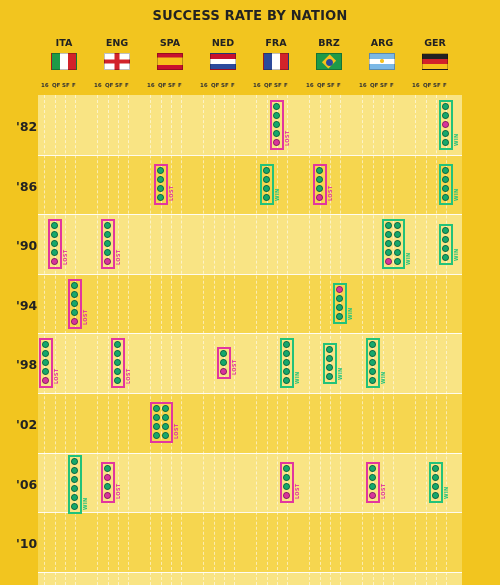 Image resolution: width=500 pixels, height=585 pixels. I want to click on result-arg, so click(393, 244).